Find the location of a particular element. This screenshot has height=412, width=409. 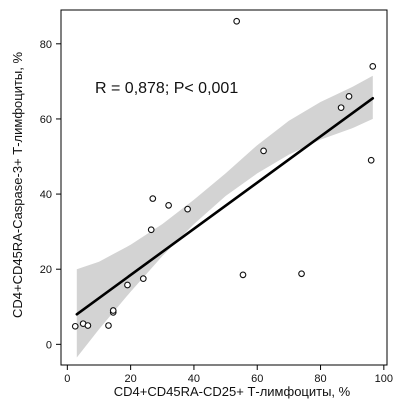

y-tick-label: 60 is located at coordinates (46, 120).